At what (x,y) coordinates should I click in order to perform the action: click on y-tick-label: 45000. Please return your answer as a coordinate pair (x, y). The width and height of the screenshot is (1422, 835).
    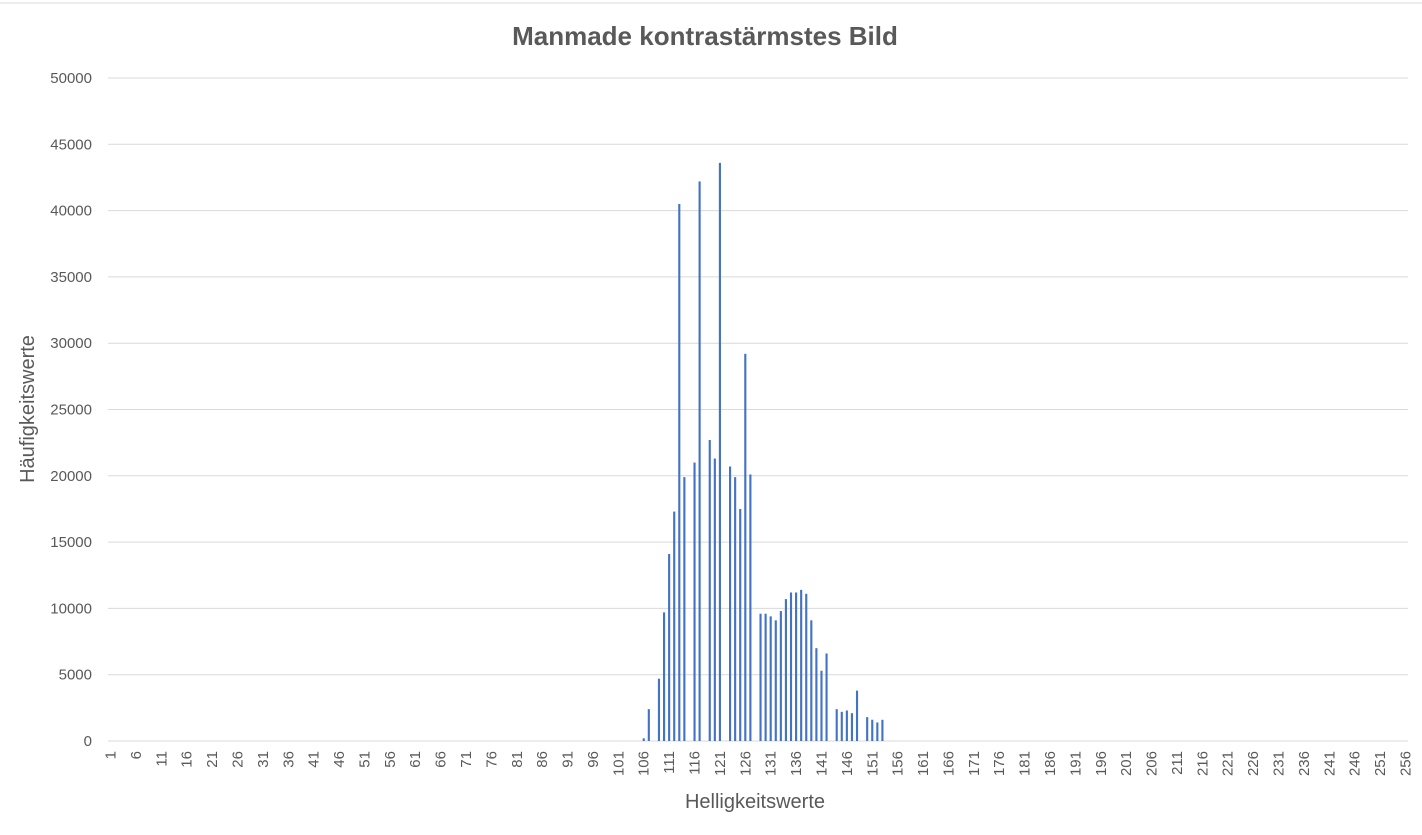
    Looking at the image, I should click on (71, 144).